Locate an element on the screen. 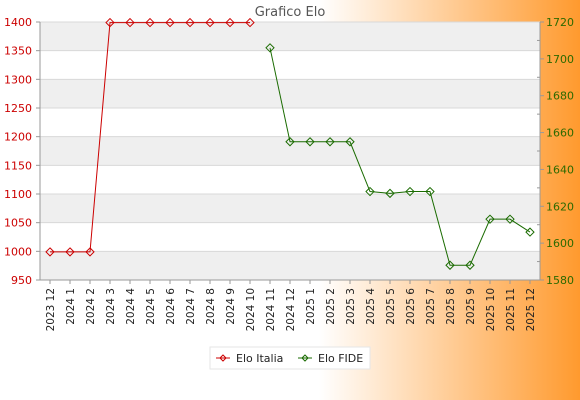  chart-title: Grafico Elo is located at coordinates (290, 12).